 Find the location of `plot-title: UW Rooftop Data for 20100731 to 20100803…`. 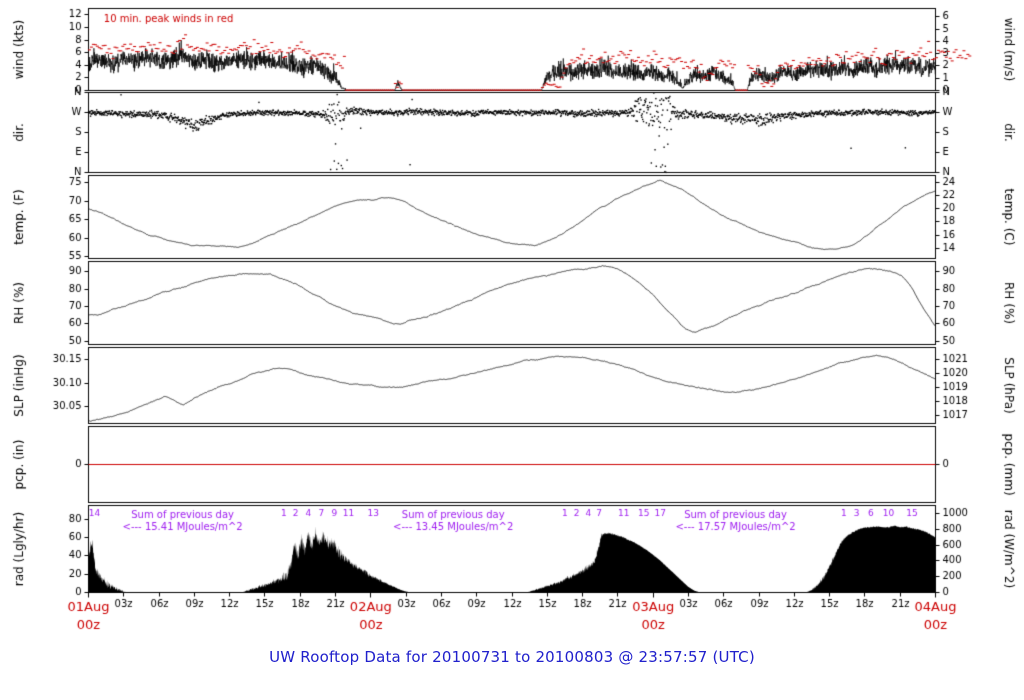

plot-title: UW Rooftop Data for 20100731 to 20100803… is located at coordinates (512, 657).